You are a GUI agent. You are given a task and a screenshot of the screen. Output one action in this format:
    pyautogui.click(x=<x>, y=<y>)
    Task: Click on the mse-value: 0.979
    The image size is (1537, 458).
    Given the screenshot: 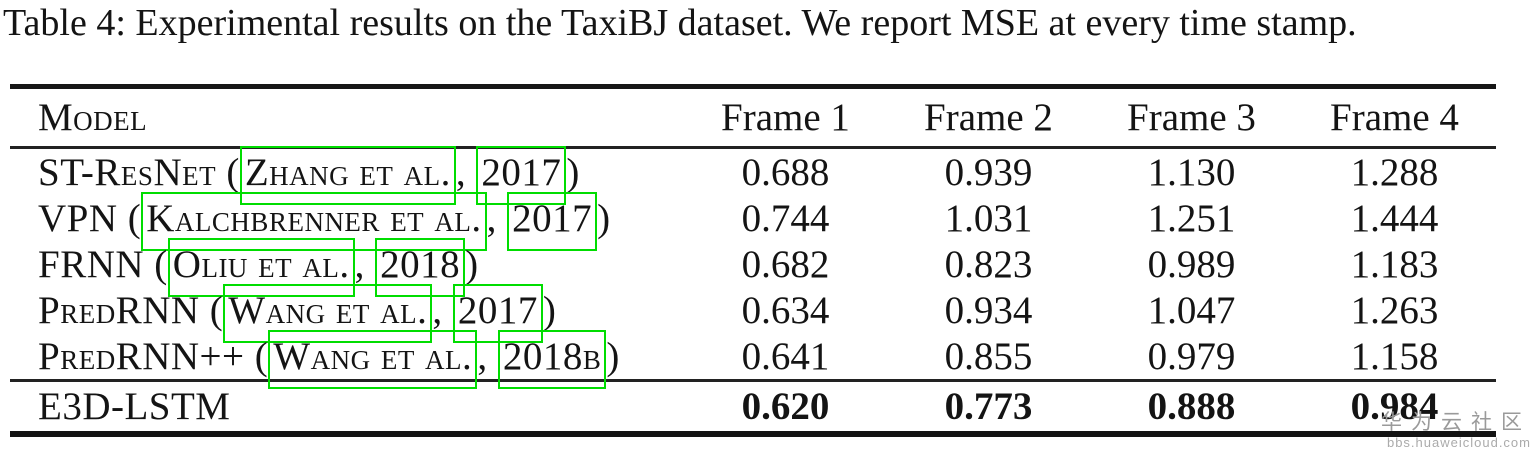 What is the action you would take?
    pyautogui.click(x=1191, y=356)
    